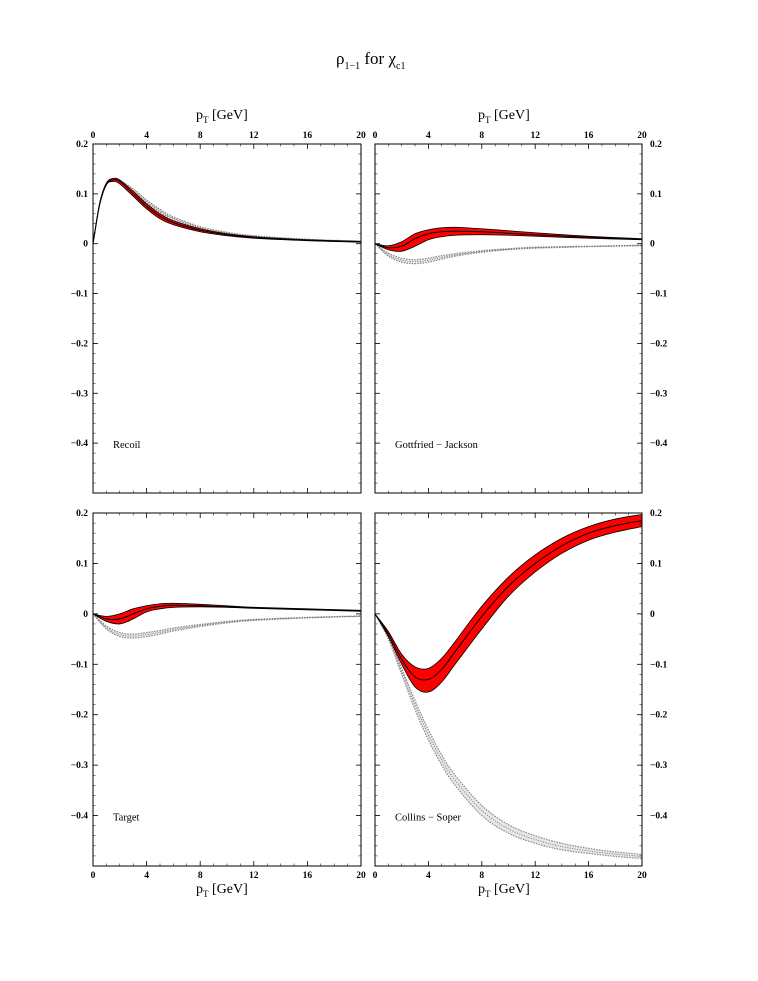 This screenshot has height=981, width=758. I want to click on title-for-chi: for χ, so click(378, 58).